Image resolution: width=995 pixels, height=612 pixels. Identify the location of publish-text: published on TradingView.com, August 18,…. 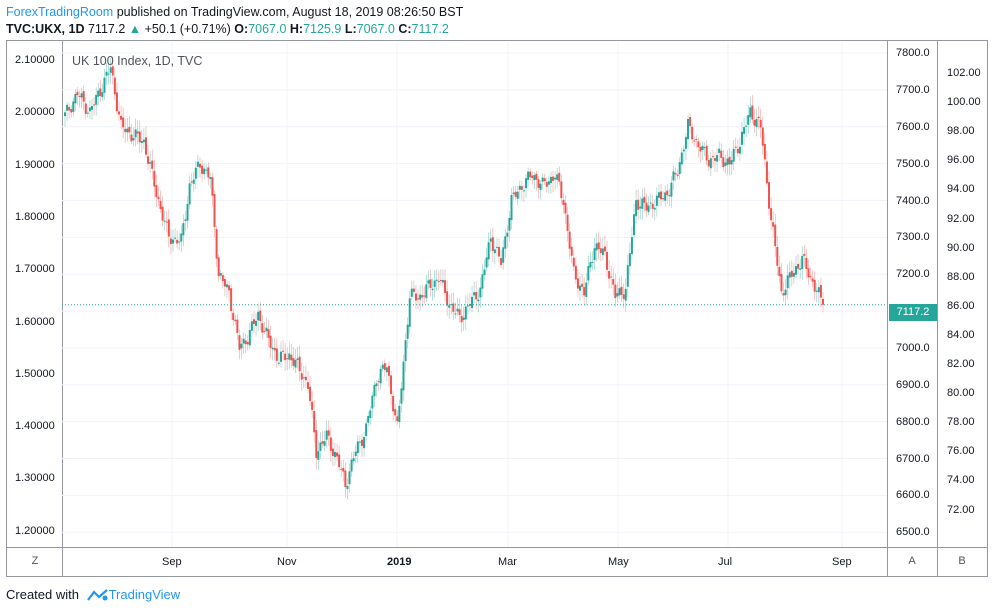
(288, 12).